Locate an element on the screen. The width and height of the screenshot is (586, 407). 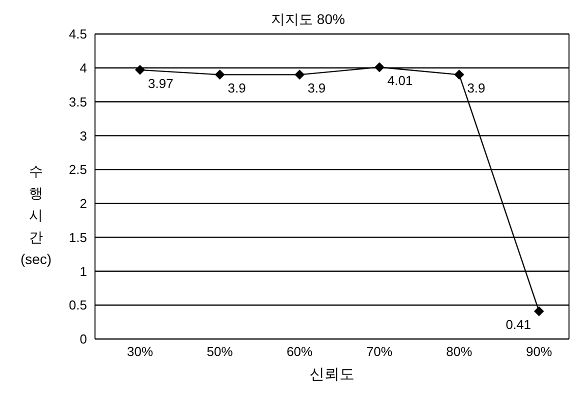
x-tick-label: 60% is located at coordinates (300, 352).